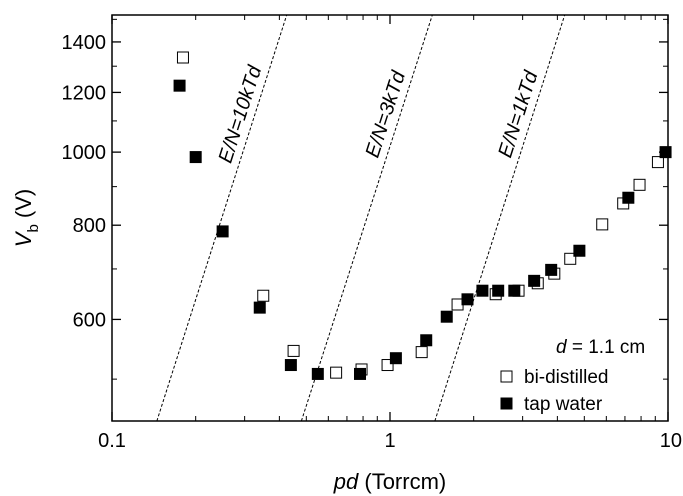 This screenshot has height=496, width=683. Describe the element at coordinates (89, 320) in the screenshot. I see `y-tick-label: 600` at that location.